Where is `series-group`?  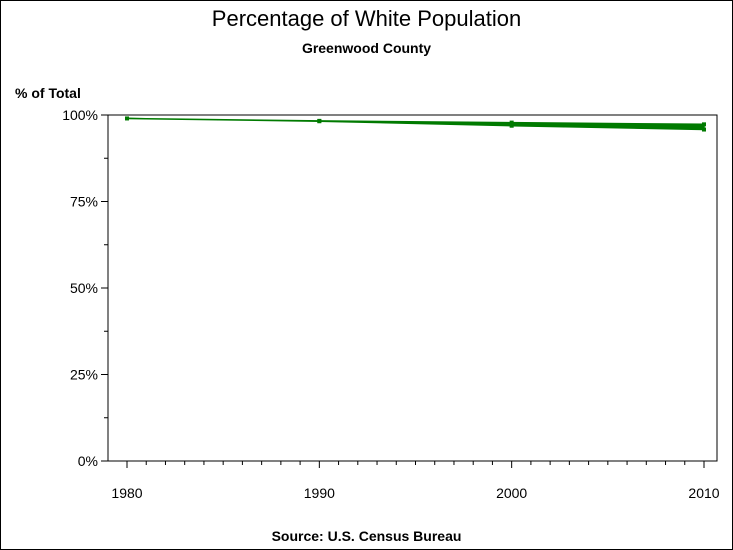
series-group is located at coordinates (415, 124).